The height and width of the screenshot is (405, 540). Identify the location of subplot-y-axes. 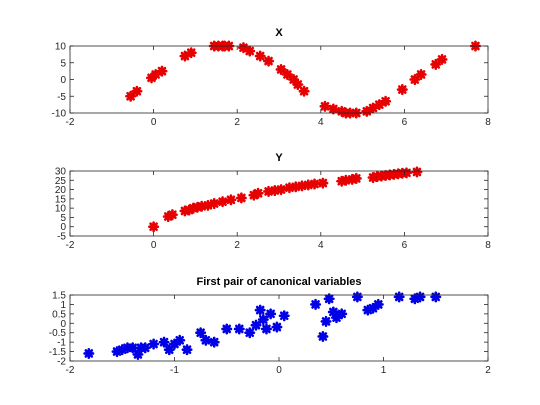
(279, 203).